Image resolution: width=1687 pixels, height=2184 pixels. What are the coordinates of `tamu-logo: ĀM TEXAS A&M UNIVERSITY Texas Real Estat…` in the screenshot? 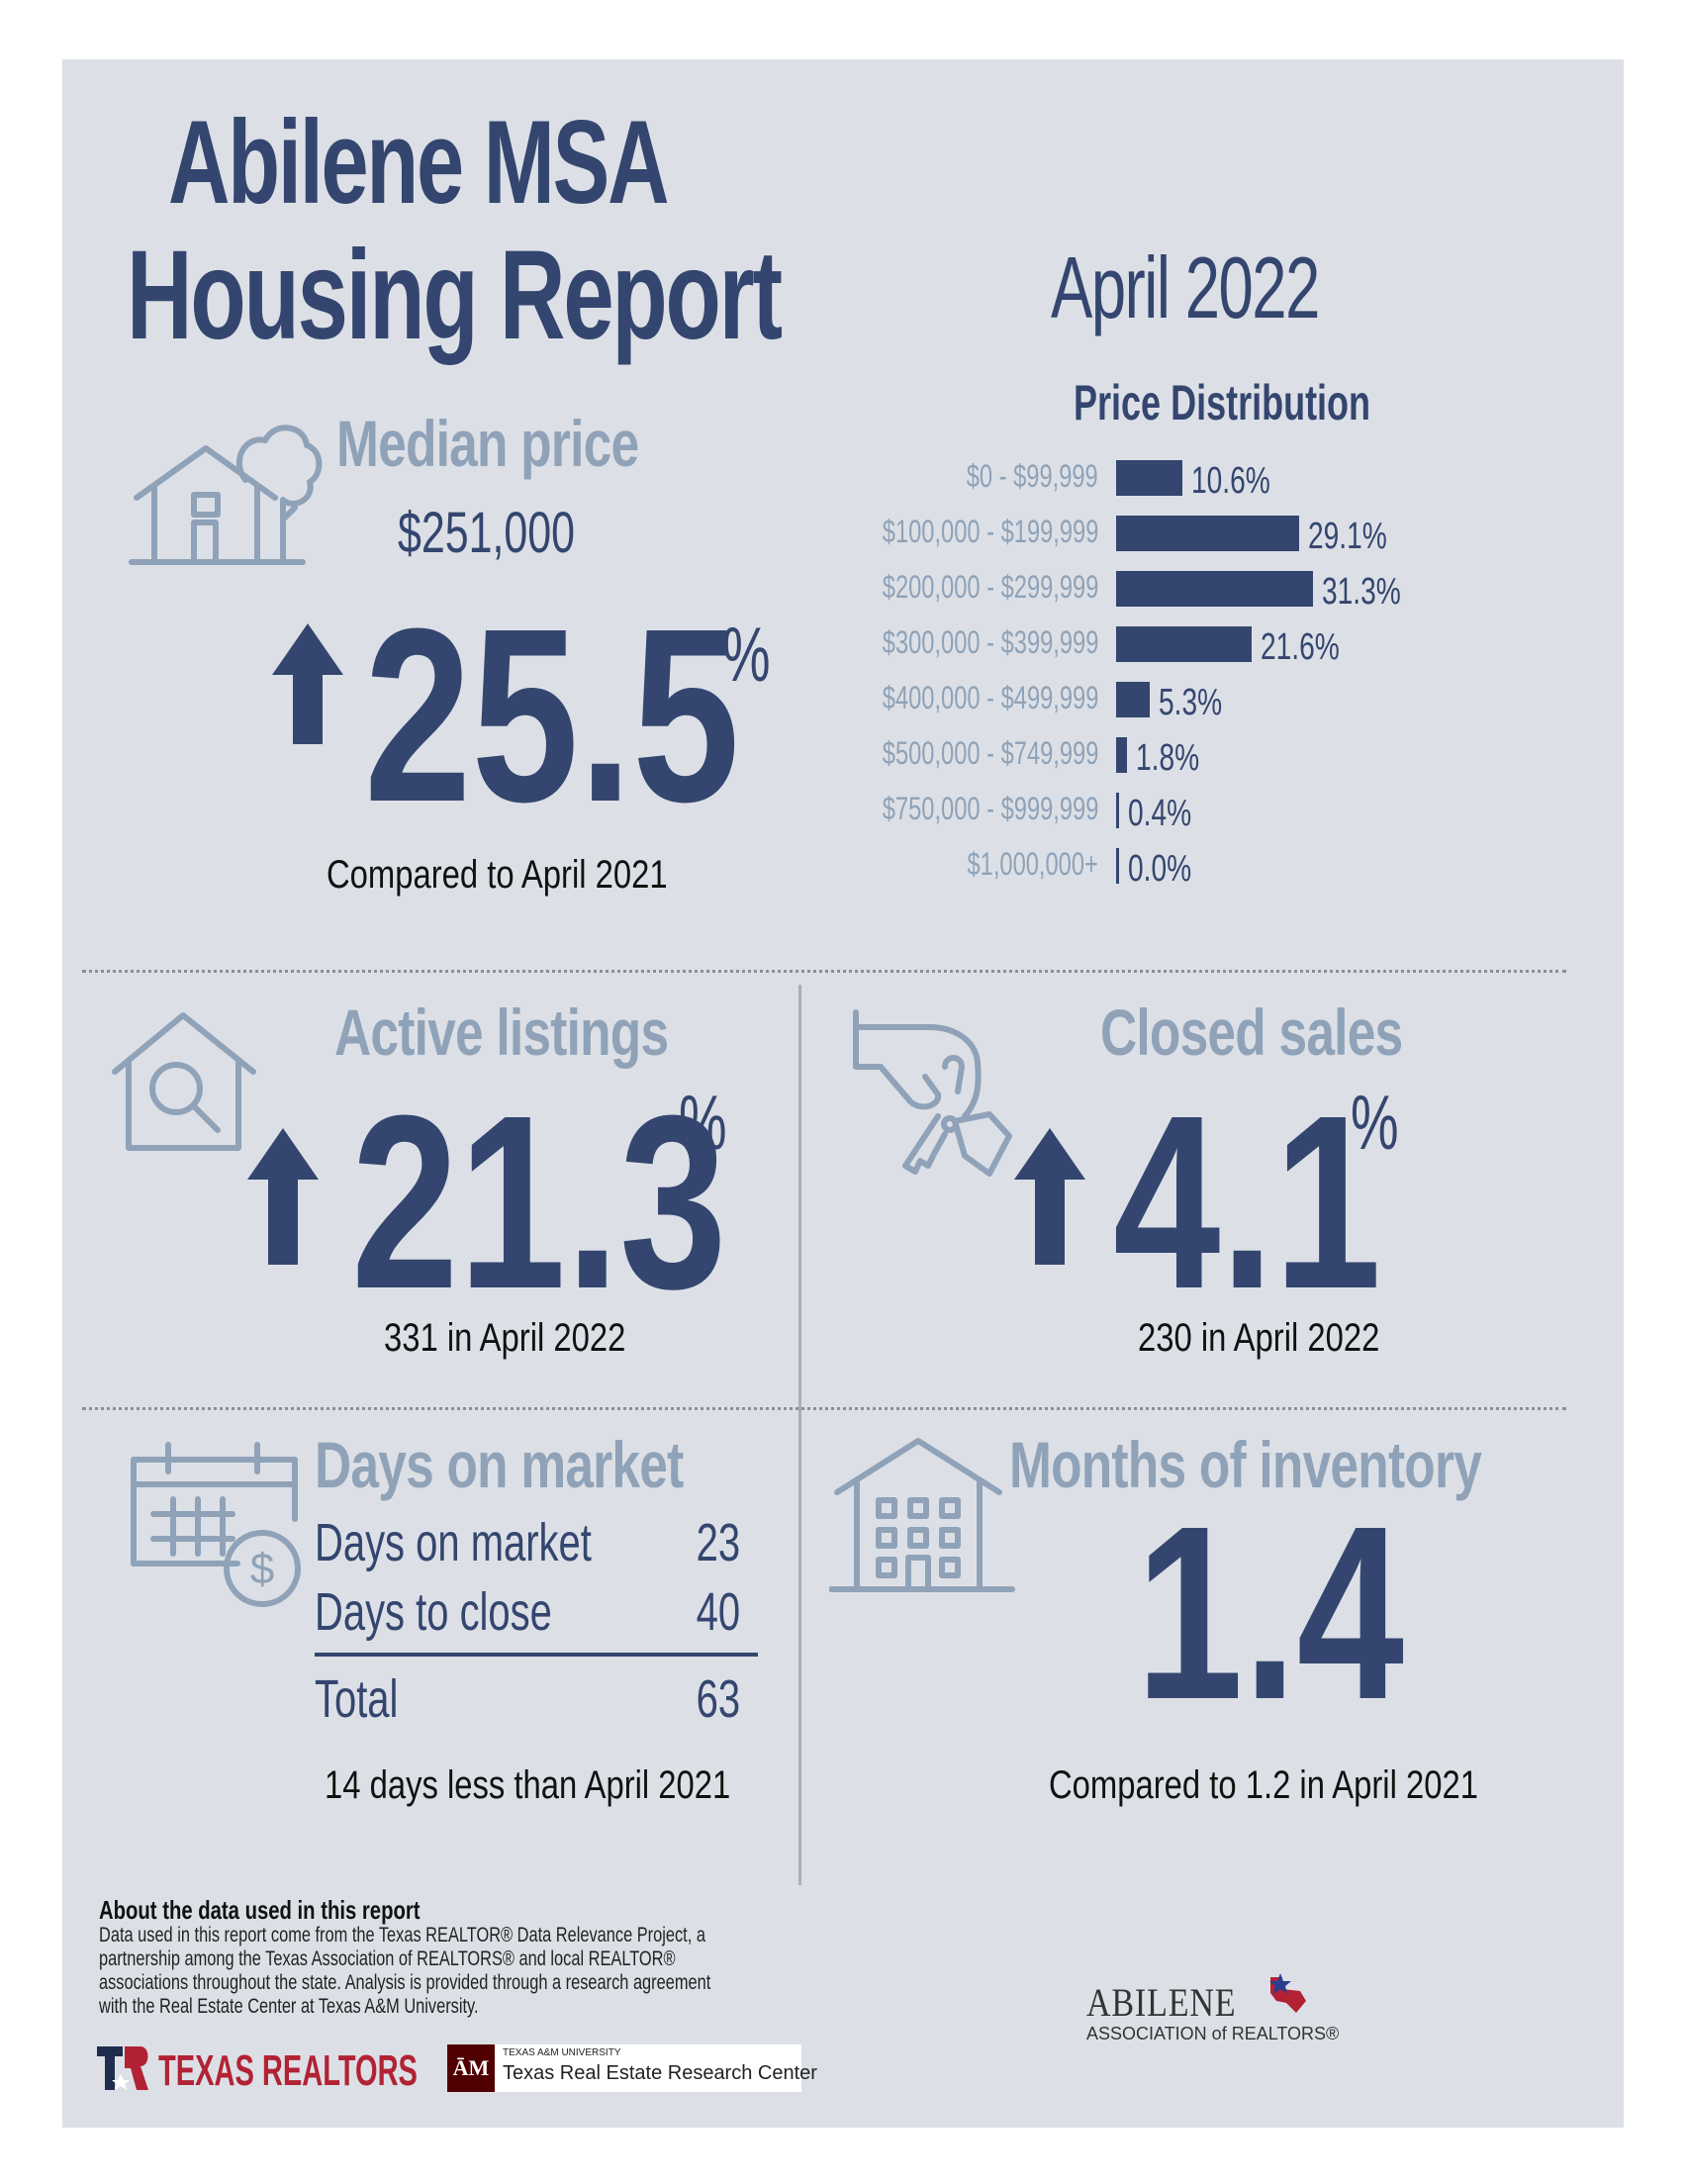 It's located at (632, 2068).